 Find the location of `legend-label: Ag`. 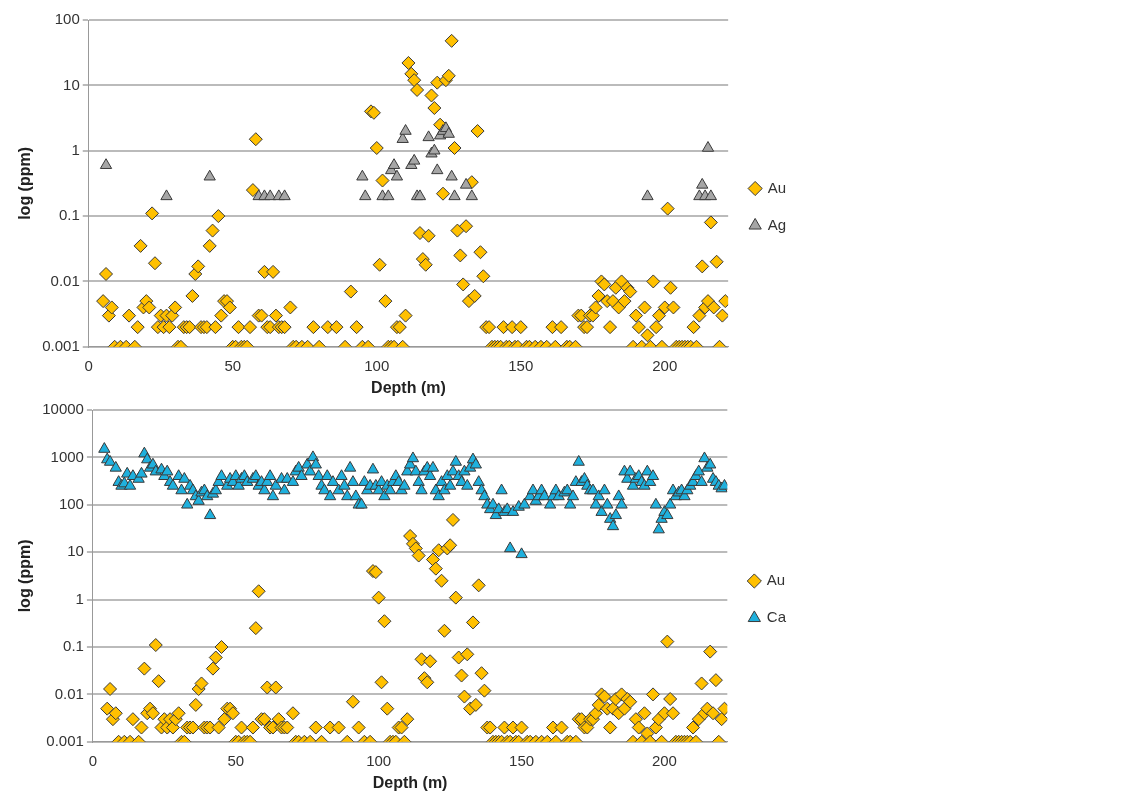

legend-label: Ag is located at coordinates (777, 224).